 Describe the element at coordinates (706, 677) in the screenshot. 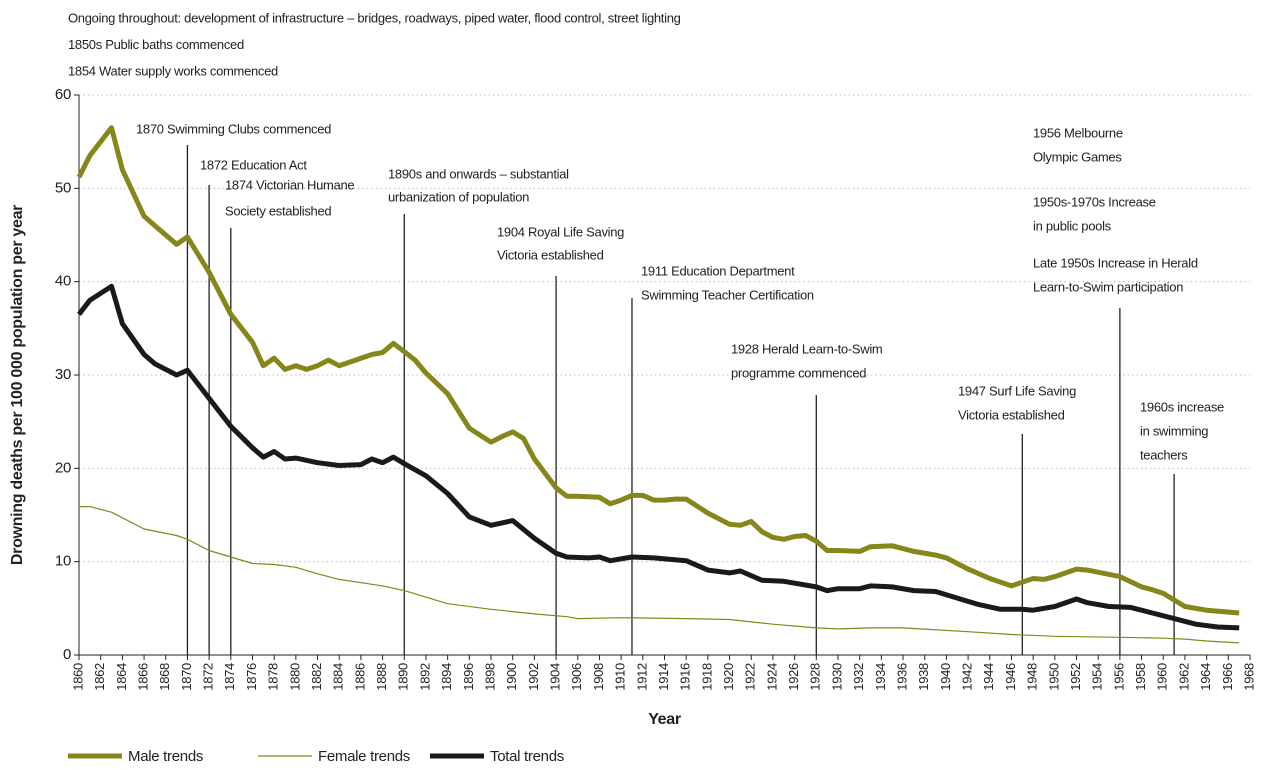

I see `x-tick-label: 1918` at that location.